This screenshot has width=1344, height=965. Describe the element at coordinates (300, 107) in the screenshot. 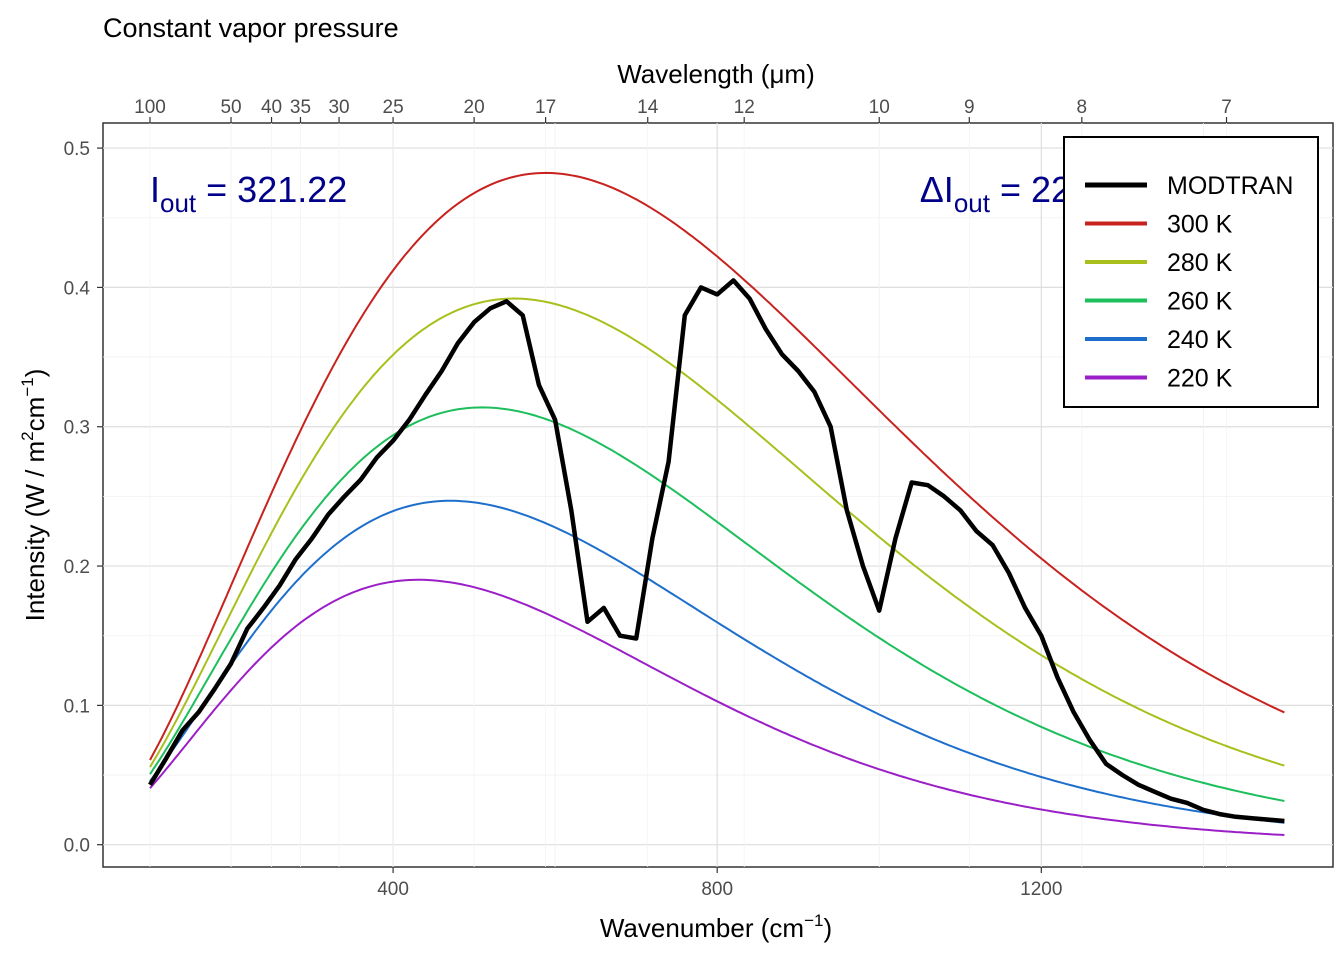

I see `top-tick-label: 35` at that location.